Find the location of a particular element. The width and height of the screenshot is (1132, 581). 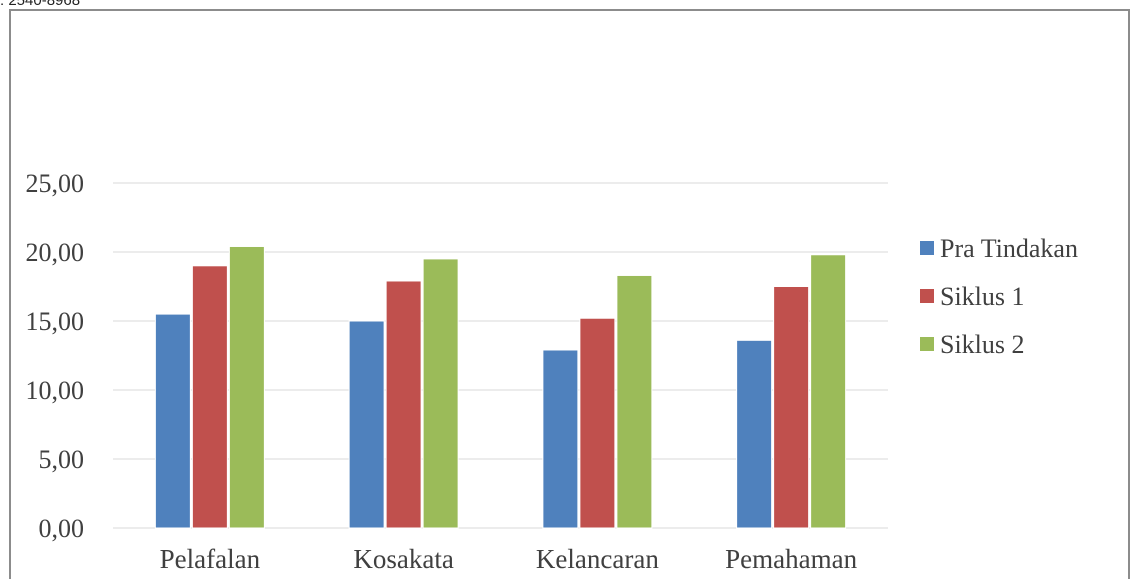

legend-label: Siklus 2 is located at coordinates (982, 344).